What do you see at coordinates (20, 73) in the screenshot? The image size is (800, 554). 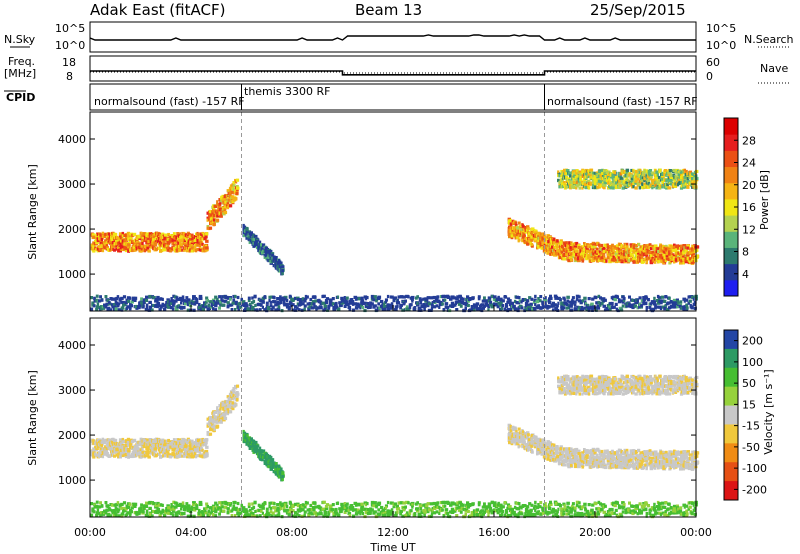 I see `freq-unit-label: [MHz]` at bounding box center [20, 73].